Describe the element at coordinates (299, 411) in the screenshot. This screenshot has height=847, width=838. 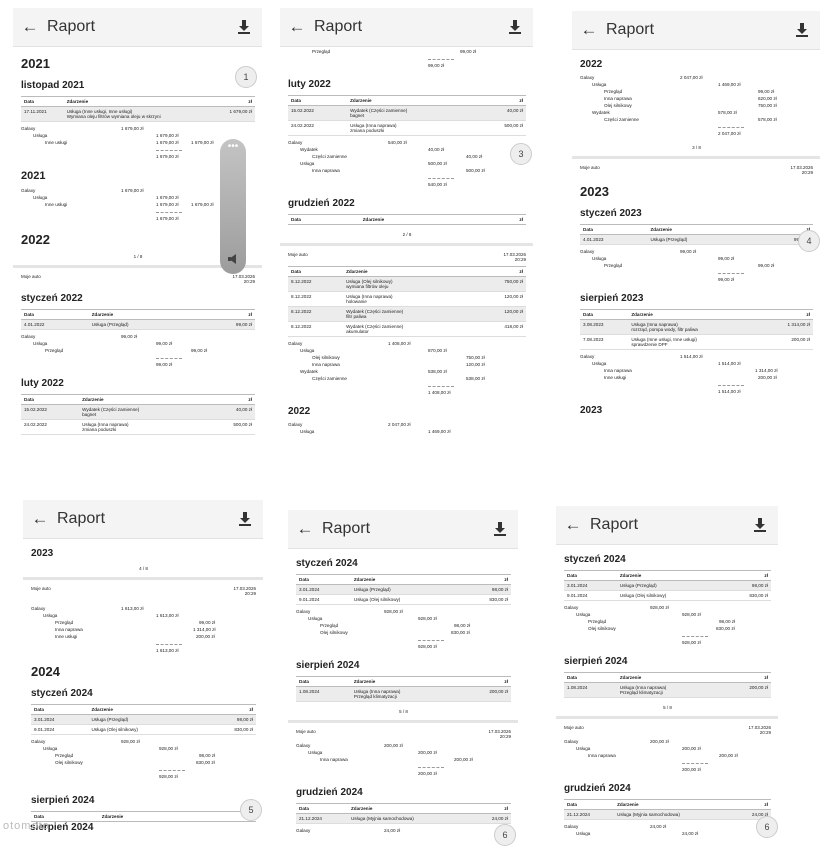
I see `year-heading: 2022` at that location.